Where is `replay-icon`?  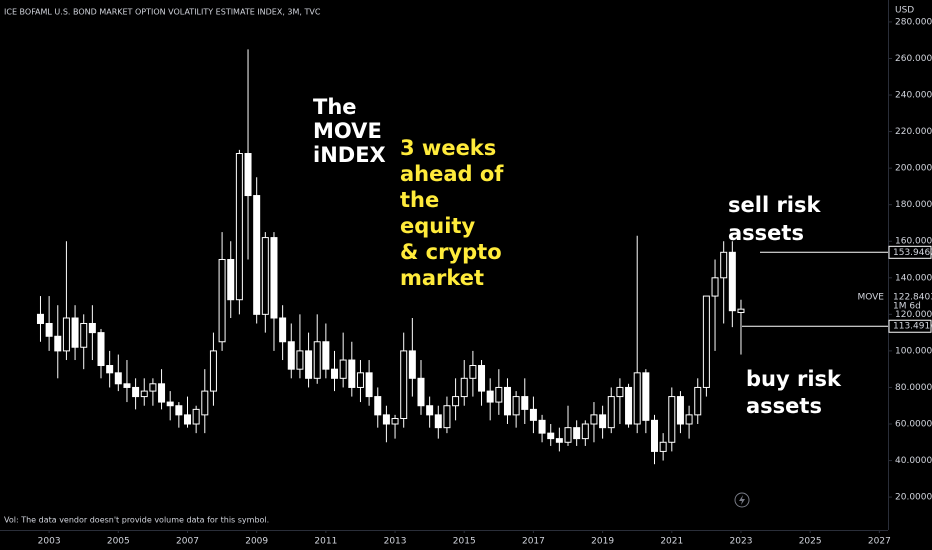 replay-icon is located at coordinates (742, 500).